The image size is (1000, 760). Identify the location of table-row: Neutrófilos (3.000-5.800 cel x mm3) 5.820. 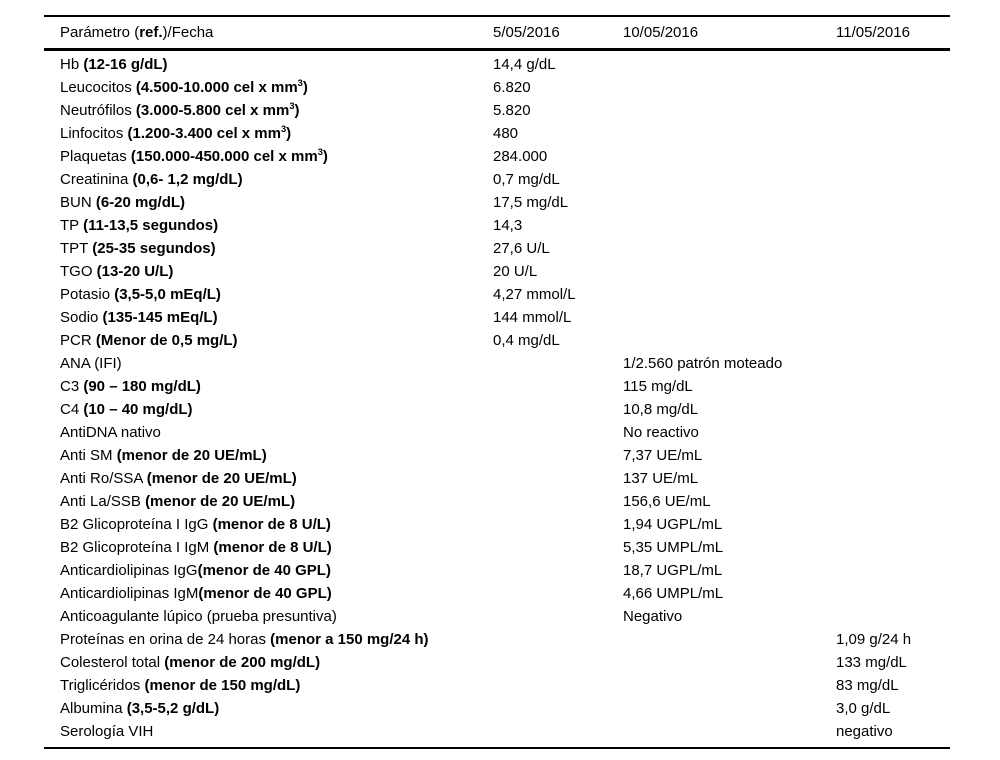
(497, 110).